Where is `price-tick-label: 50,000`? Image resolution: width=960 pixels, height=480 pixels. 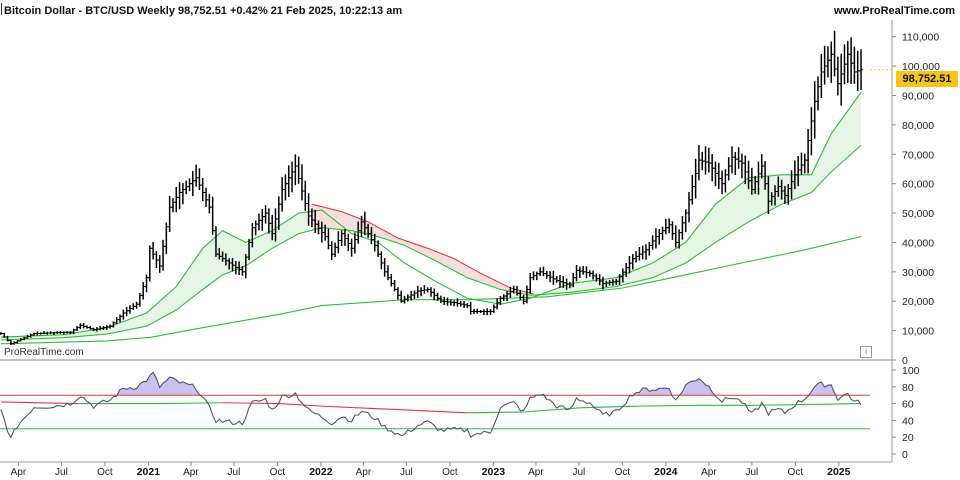
price-tick-label: 50,000 is located at coordinates (918, 214).